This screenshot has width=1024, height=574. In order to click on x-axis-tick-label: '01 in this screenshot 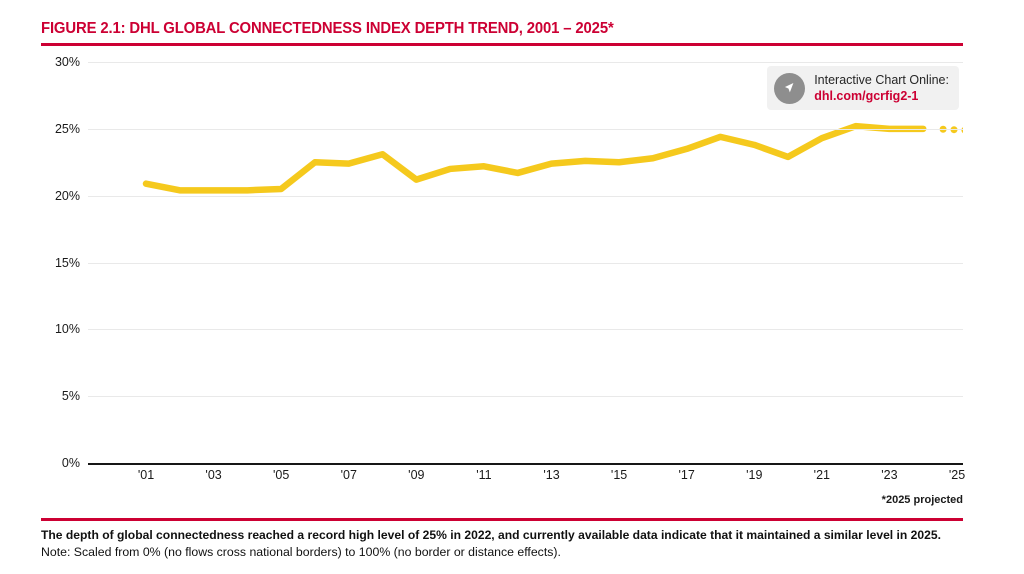, I will do `click(146, 475)`.